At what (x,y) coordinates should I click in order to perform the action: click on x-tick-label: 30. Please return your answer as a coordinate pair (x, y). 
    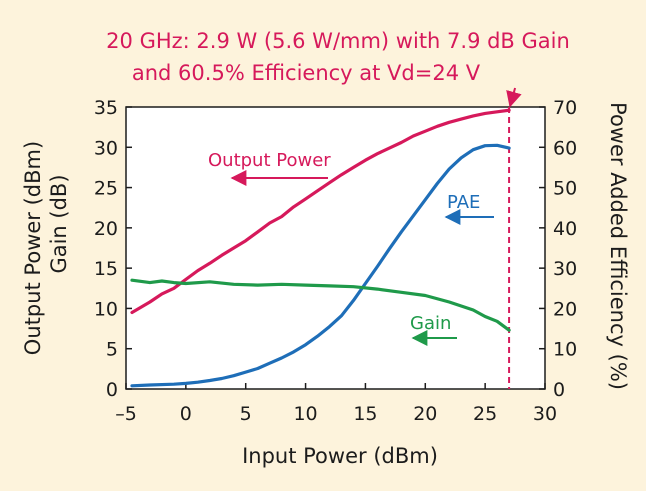
    Looking at the image, I should click on (545, 414).